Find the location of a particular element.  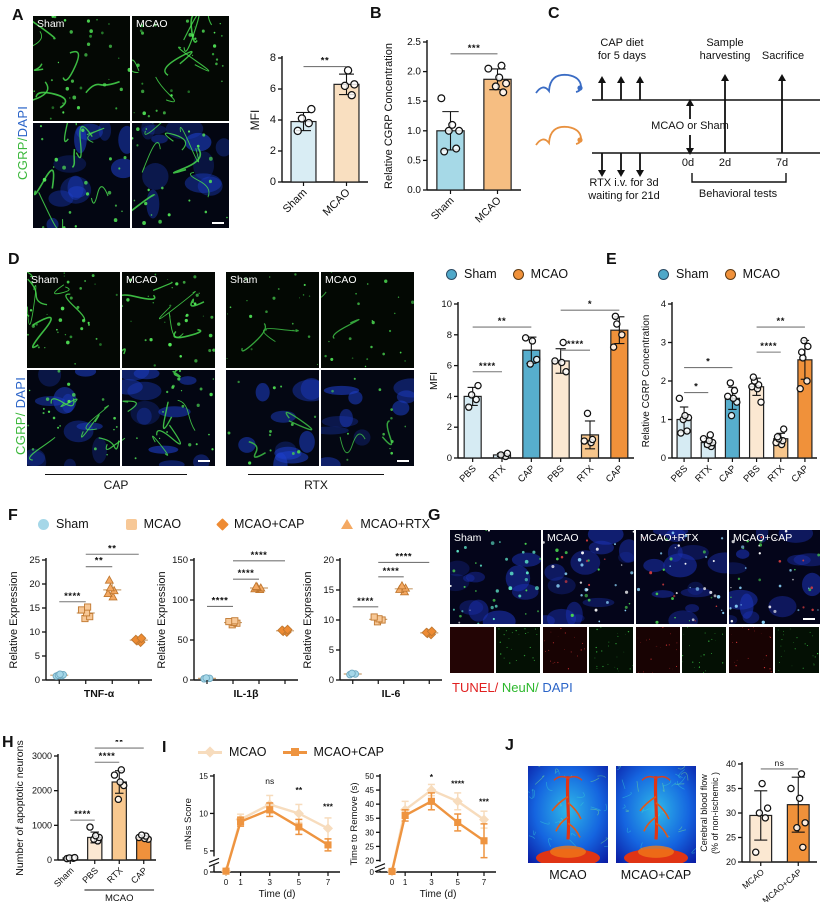

cgrp-dapi-side-label: CGRP/DAPI is located at coordinates (22, 143).